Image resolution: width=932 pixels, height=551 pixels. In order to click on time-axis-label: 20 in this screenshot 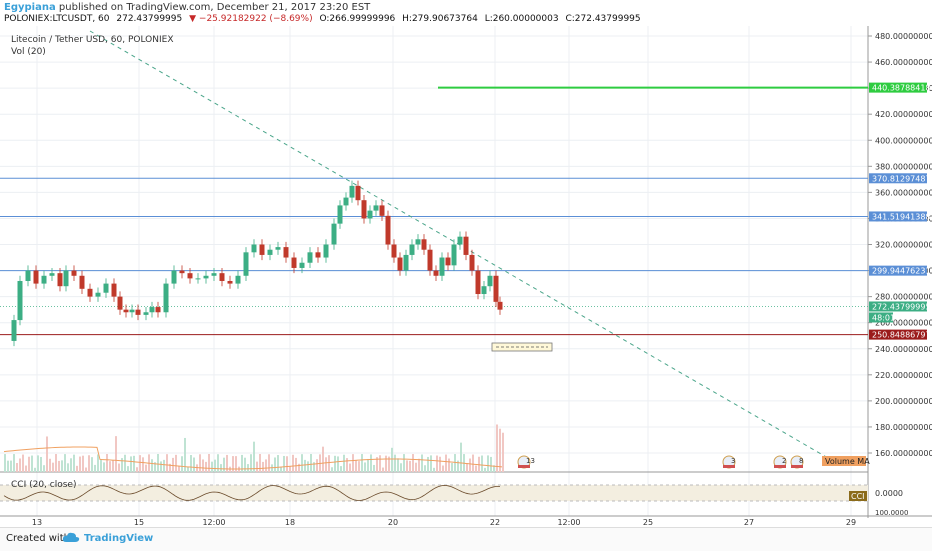, I will do `click(393, 522)`.